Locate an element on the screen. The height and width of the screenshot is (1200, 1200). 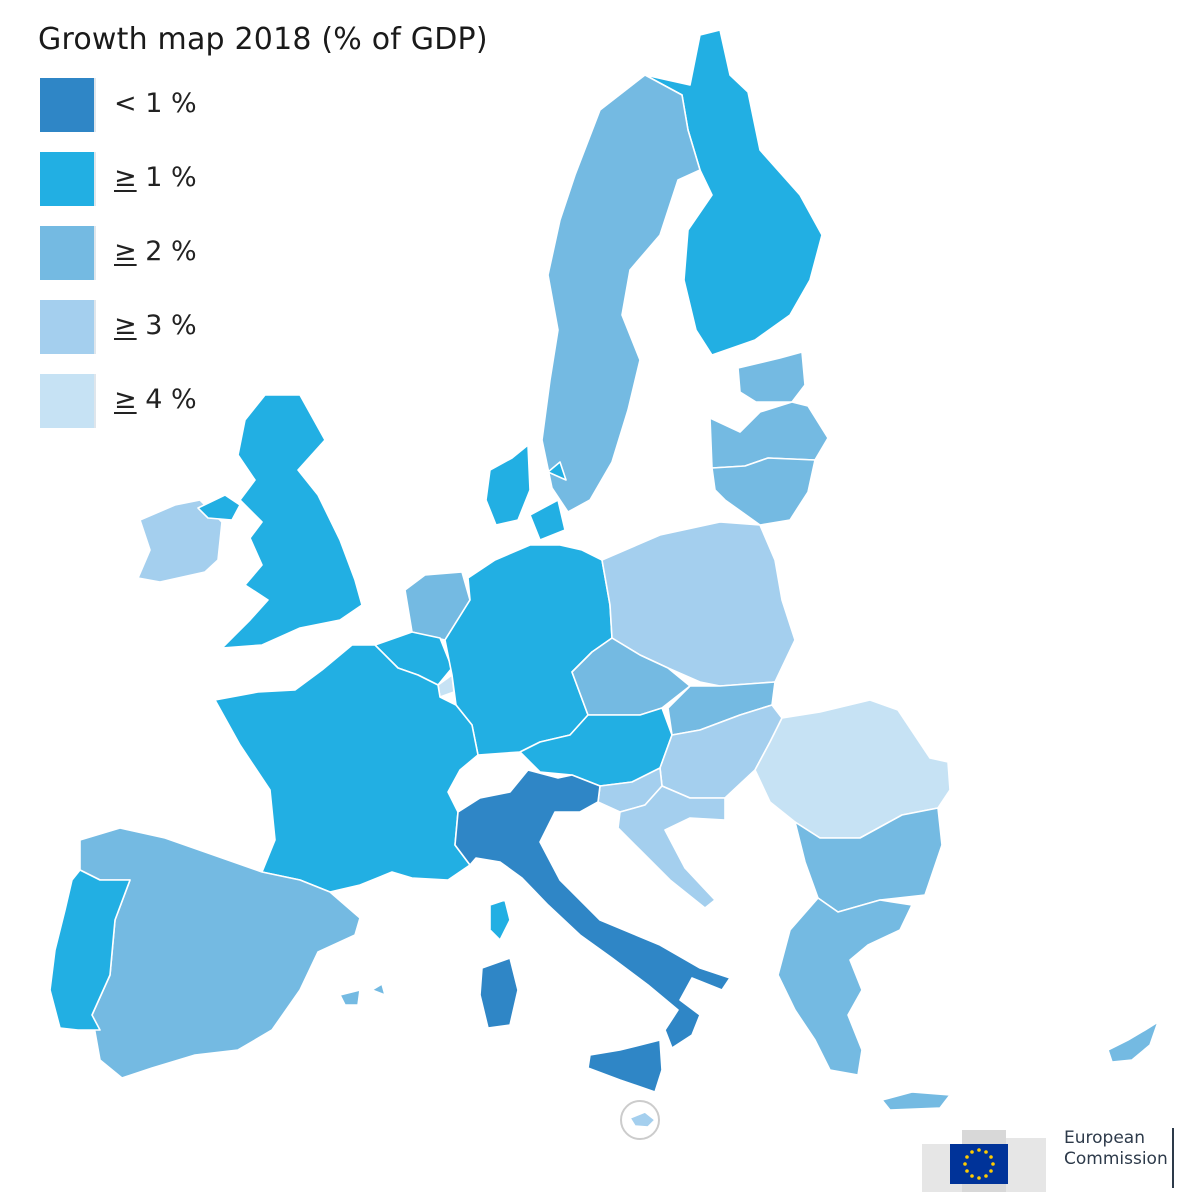
region-sweden is located at coordinates (621, 293).